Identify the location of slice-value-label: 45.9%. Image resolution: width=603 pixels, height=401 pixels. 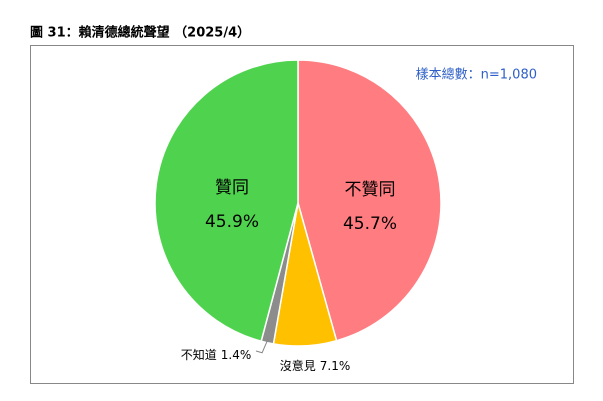
(232, 222).